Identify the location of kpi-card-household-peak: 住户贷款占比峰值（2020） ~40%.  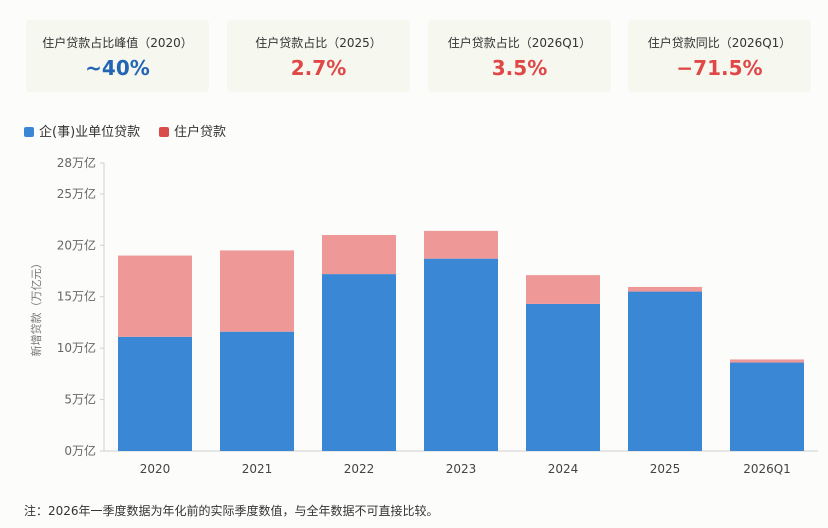
(117, 56).